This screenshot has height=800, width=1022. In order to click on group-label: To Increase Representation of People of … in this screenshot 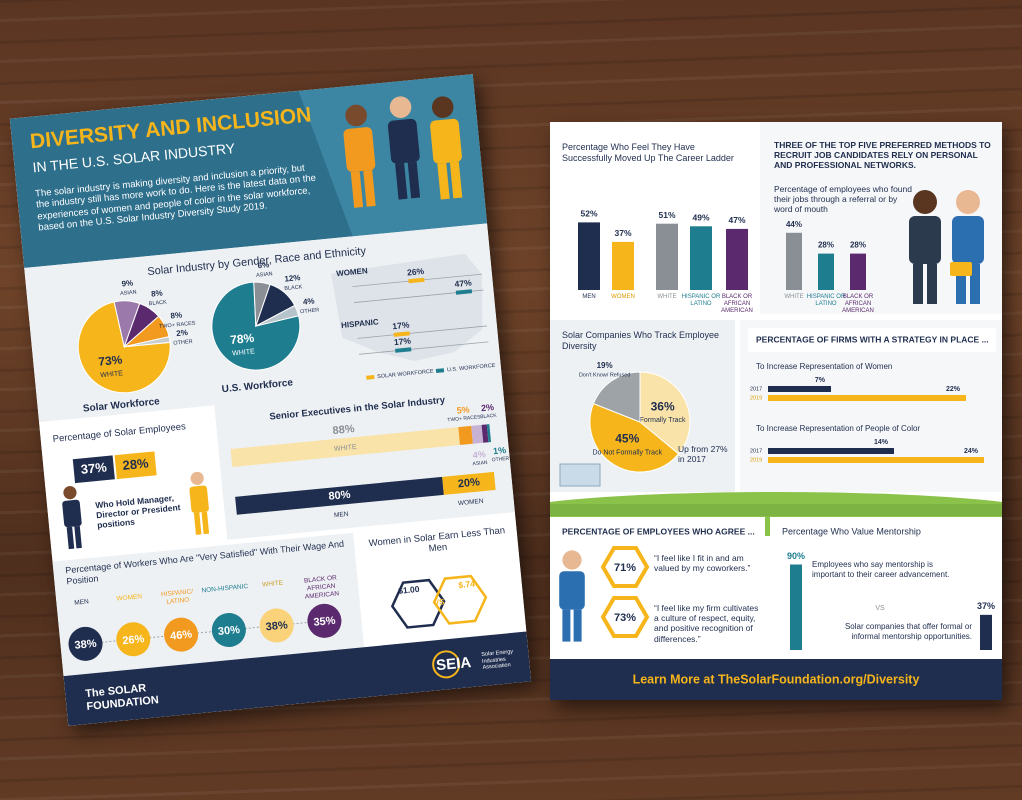, I will do `click(838, 428)`.